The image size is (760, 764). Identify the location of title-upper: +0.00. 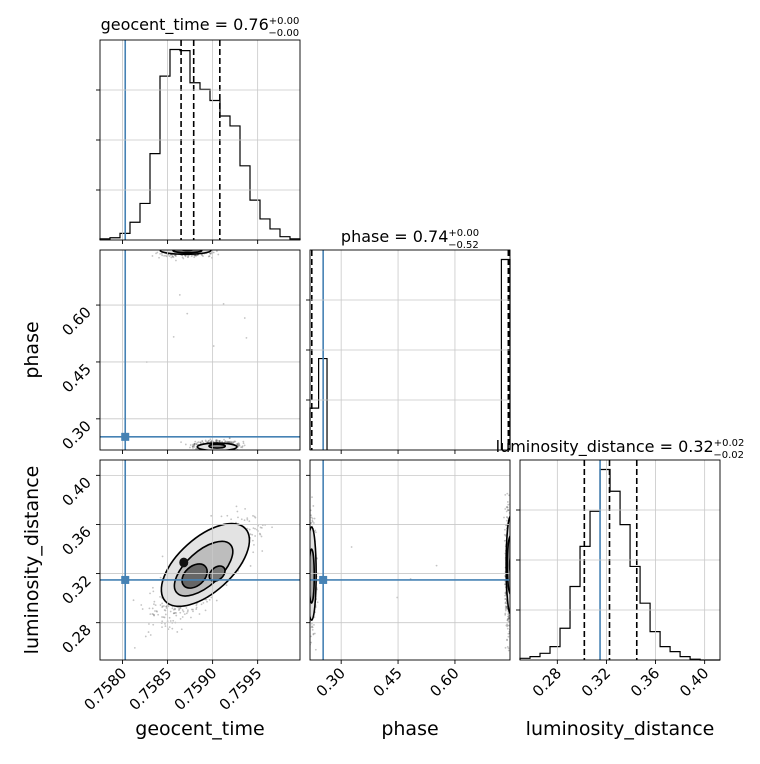
(284, 21).